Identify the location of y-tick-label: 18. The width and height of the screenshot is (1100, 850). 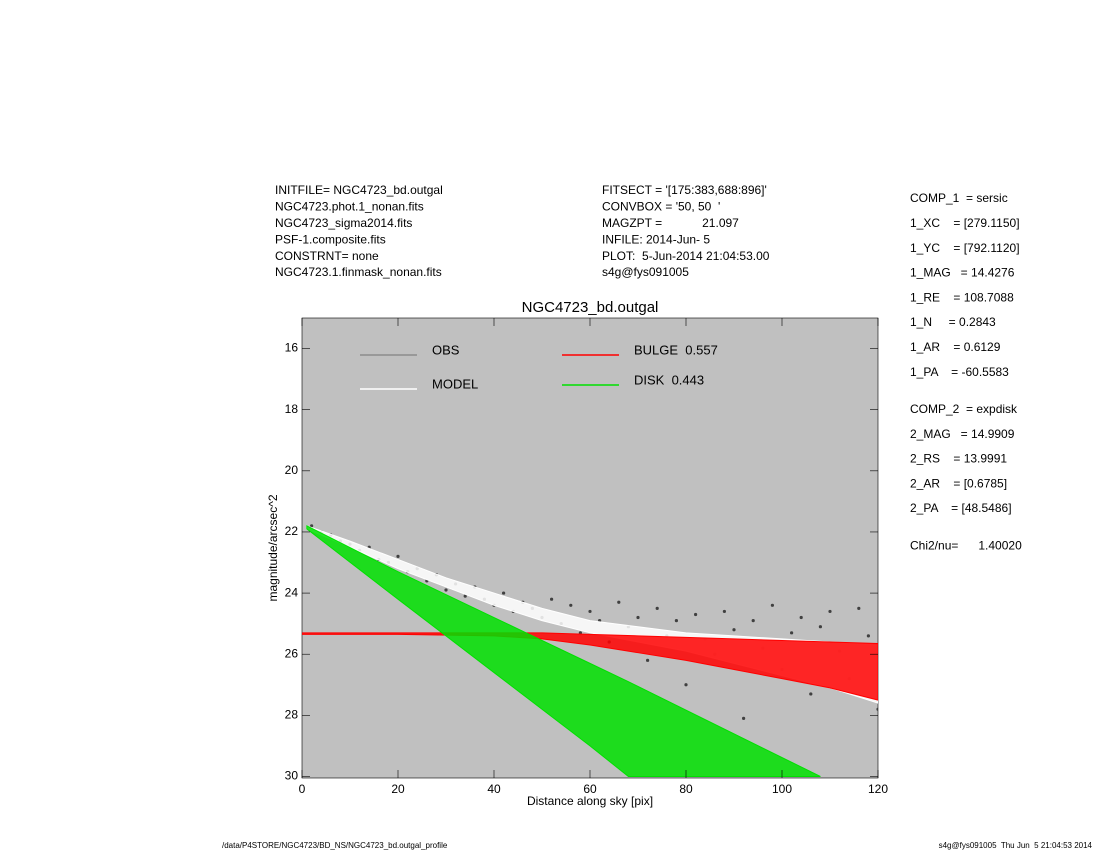
(292, 409).